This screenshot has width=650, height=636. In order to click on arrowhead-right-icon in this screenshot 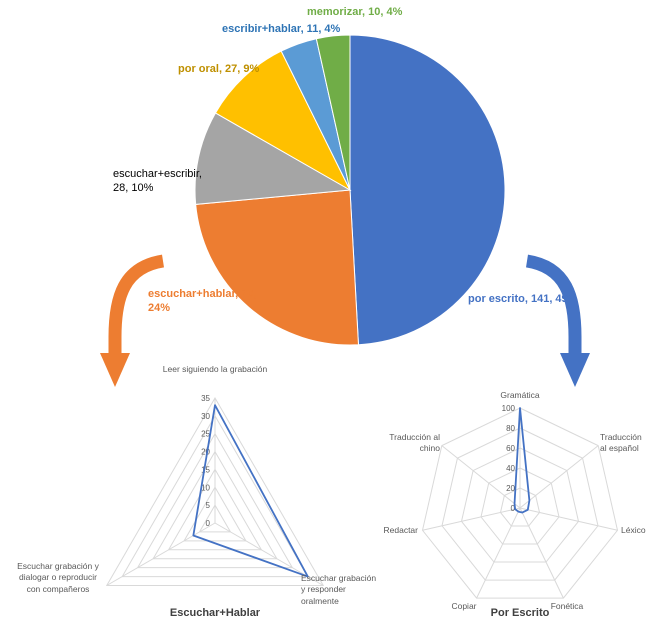, I will do `click(575, 370)`.